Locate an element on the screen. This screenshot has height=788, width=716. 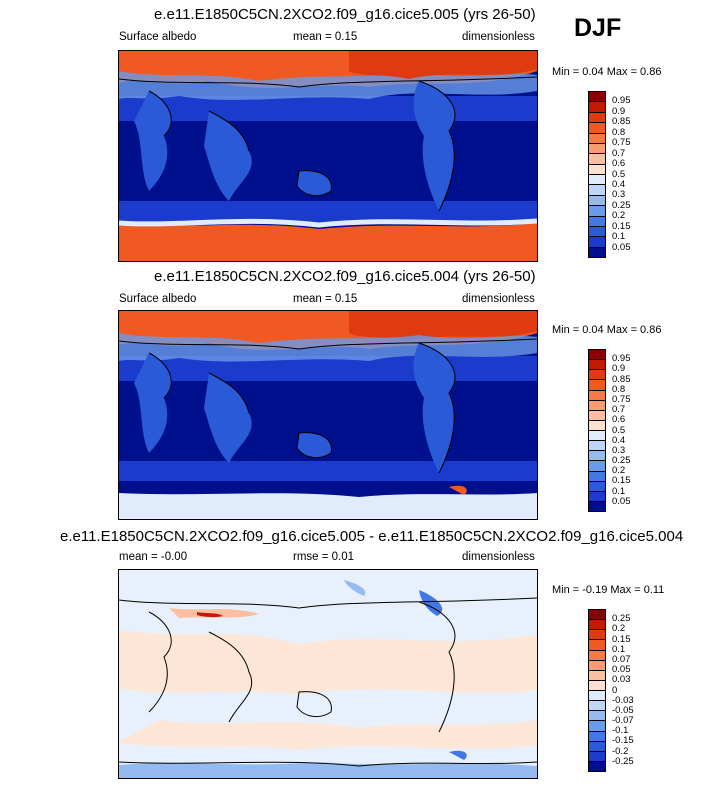
colorbar-tick-label: 0 is located at coordinates (615, 690).